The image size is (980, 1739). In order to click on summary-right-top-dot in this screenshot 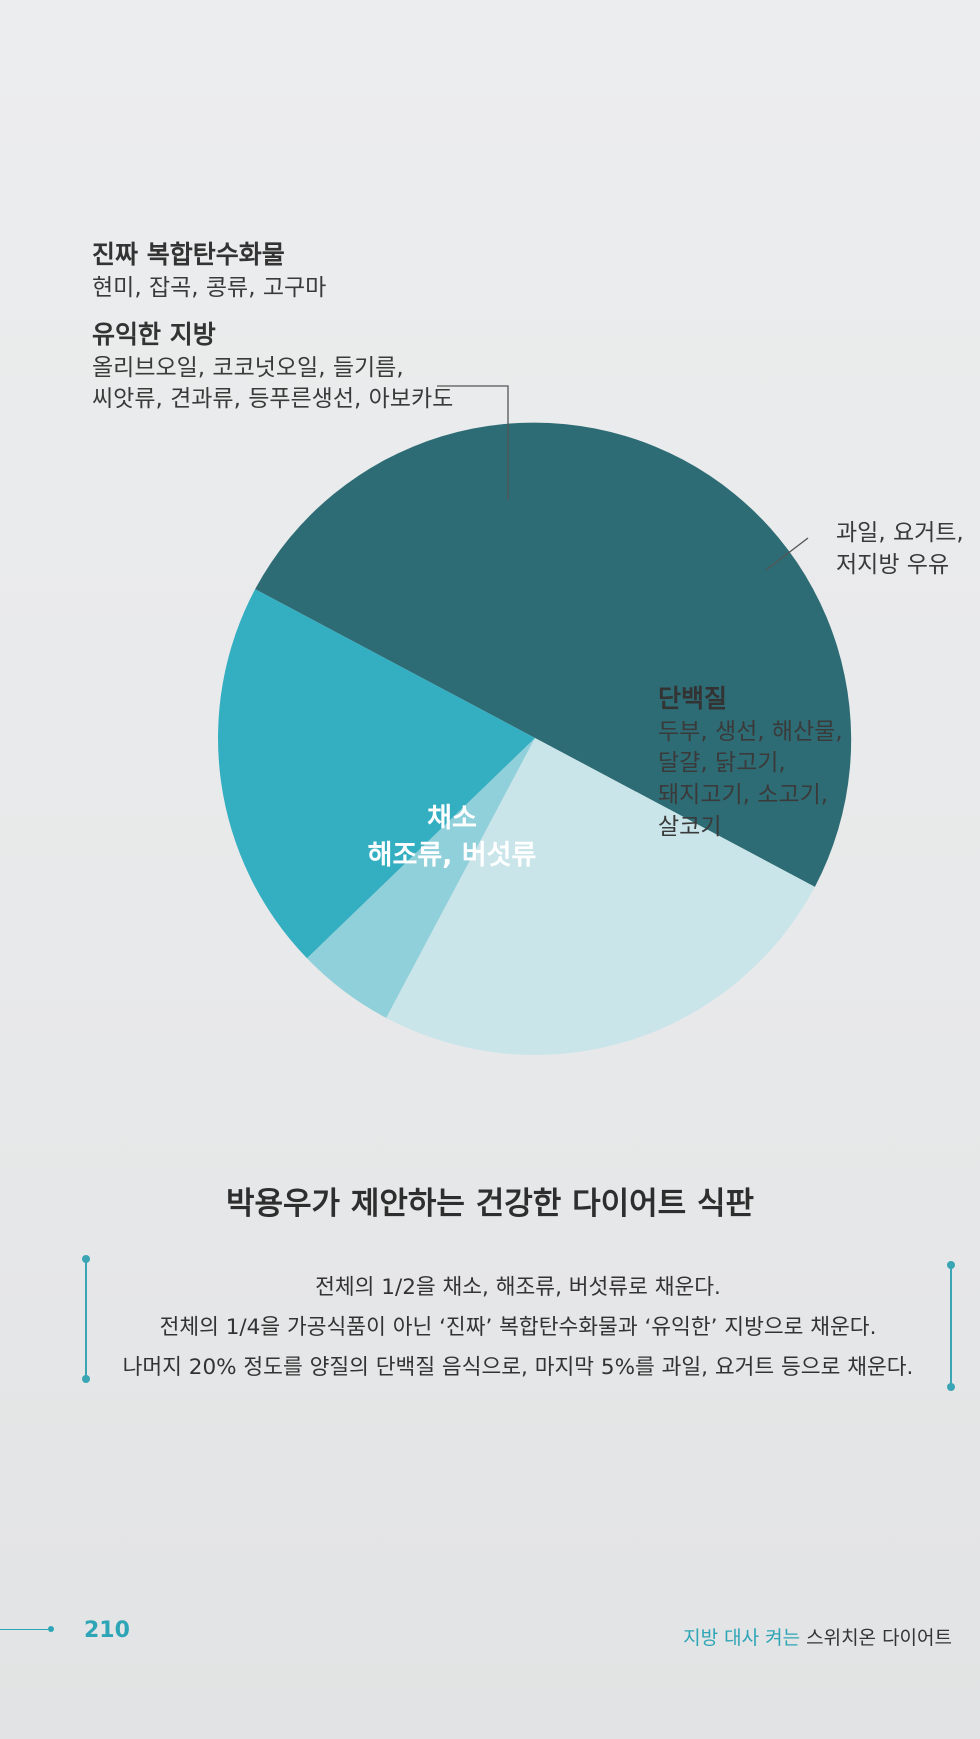, I will do `click(951, 1265)`.